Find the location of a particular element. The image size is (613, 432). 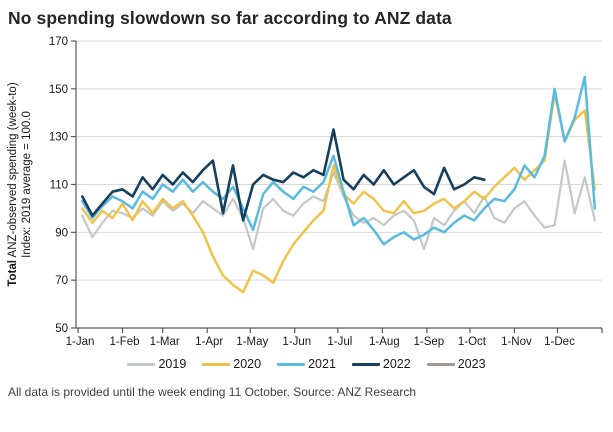

x-tick-label: 1-Nov is located at coordinates (516, 342).